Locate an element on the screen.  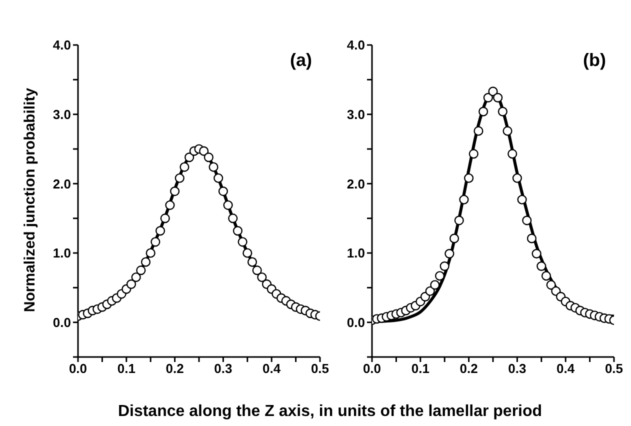
x-axis-title: Distance along the Z axis, in units of the lamellar period is located at coordinates (330, 412).